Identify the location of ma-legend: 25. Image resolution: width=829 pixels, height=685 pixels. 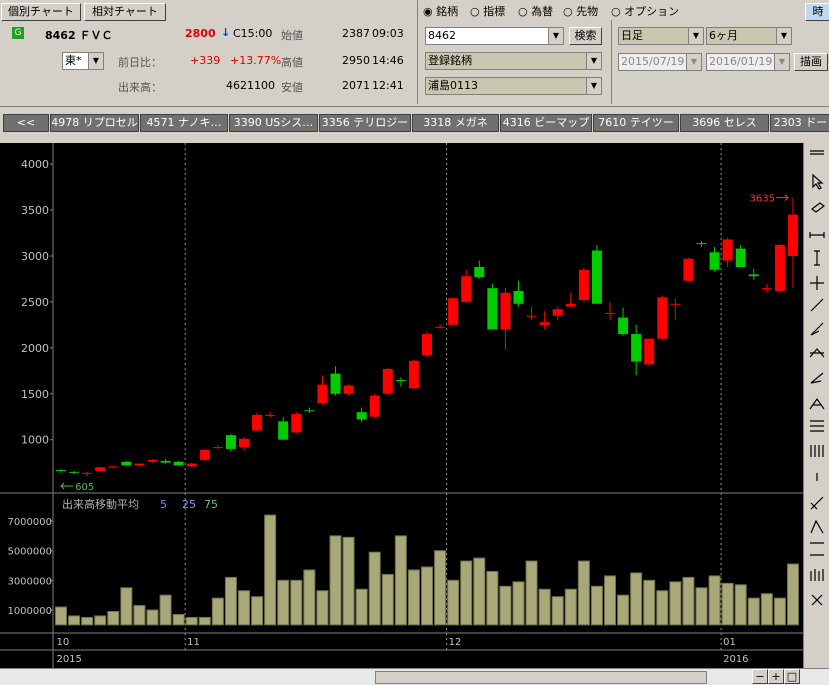
(189, 504).